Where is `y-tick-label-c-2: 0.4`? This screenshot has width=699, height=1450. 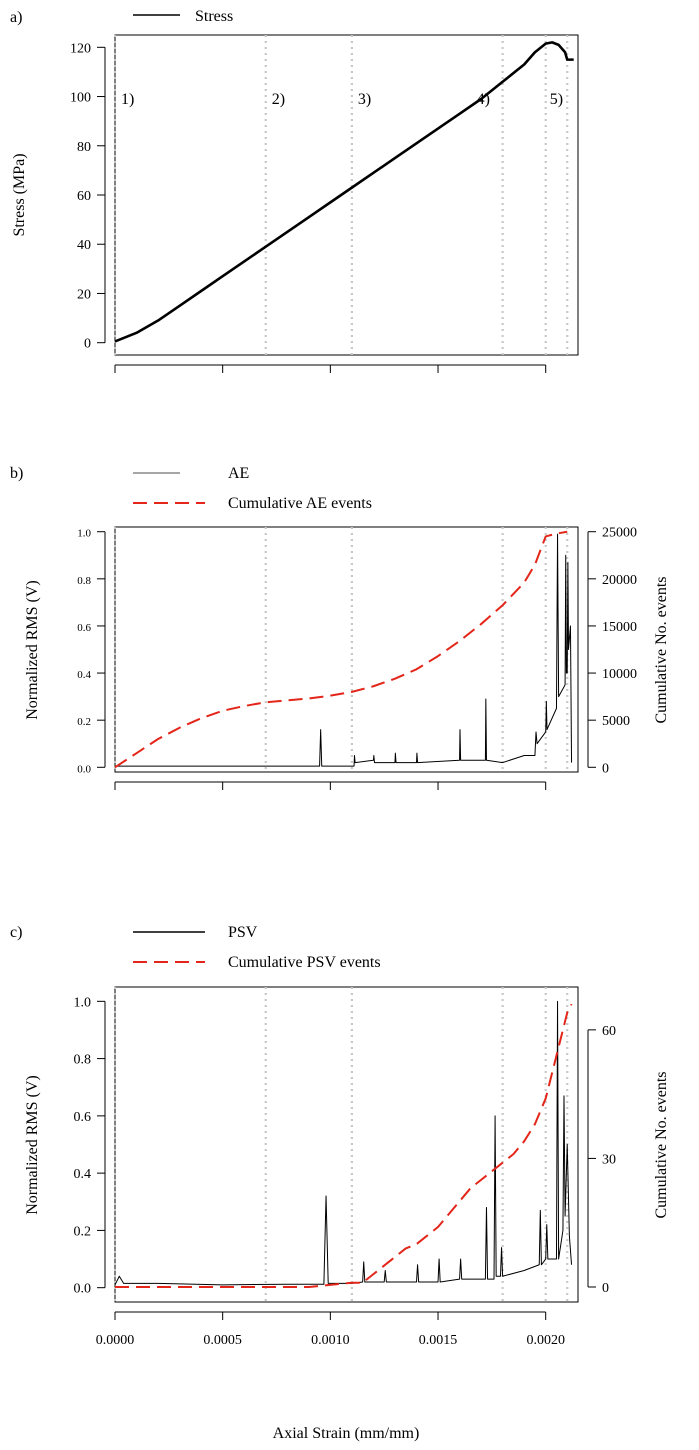
y-tick-label-c-2: 0.4 is located at coordinates (83, 1174).